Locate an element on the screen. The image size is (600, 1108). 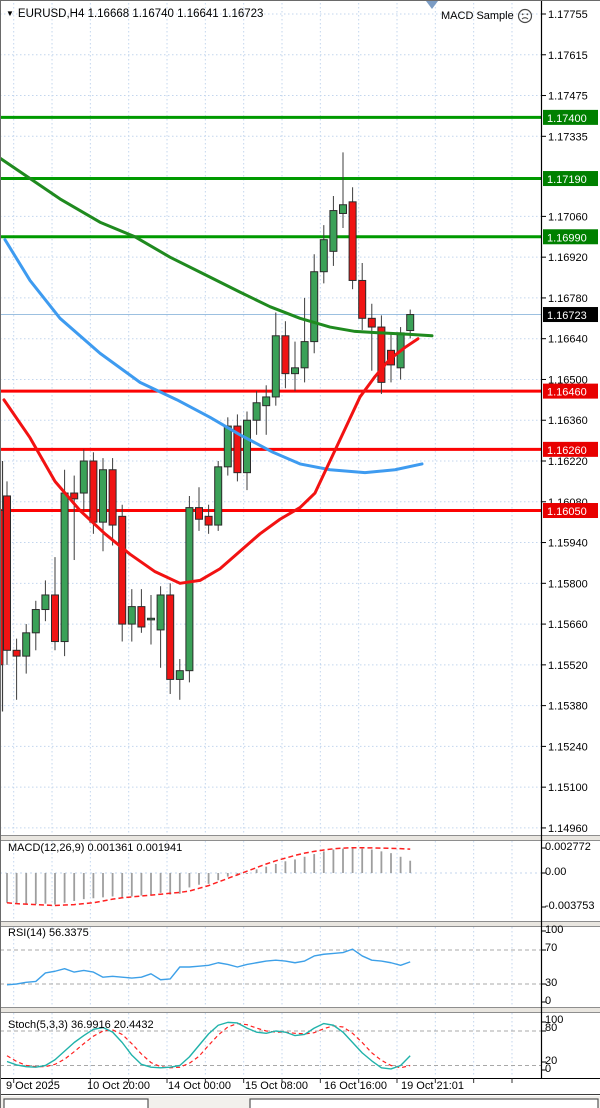
level-badge-1.17400-label: 1.17400 is located at coordinates (567, 119).